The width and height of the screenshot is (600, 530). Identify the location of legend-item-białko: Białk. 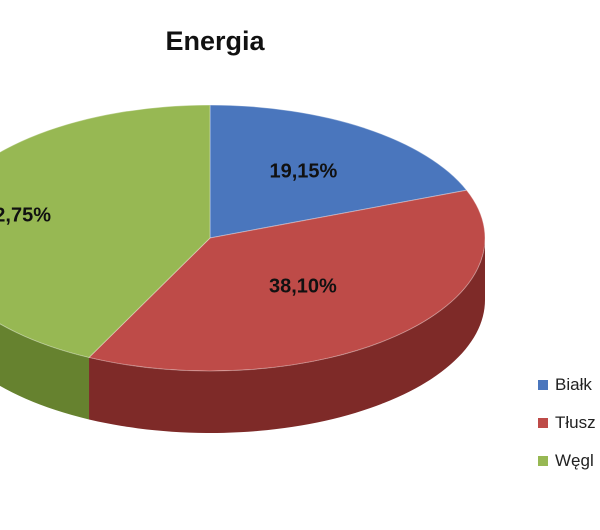
(567, 385).